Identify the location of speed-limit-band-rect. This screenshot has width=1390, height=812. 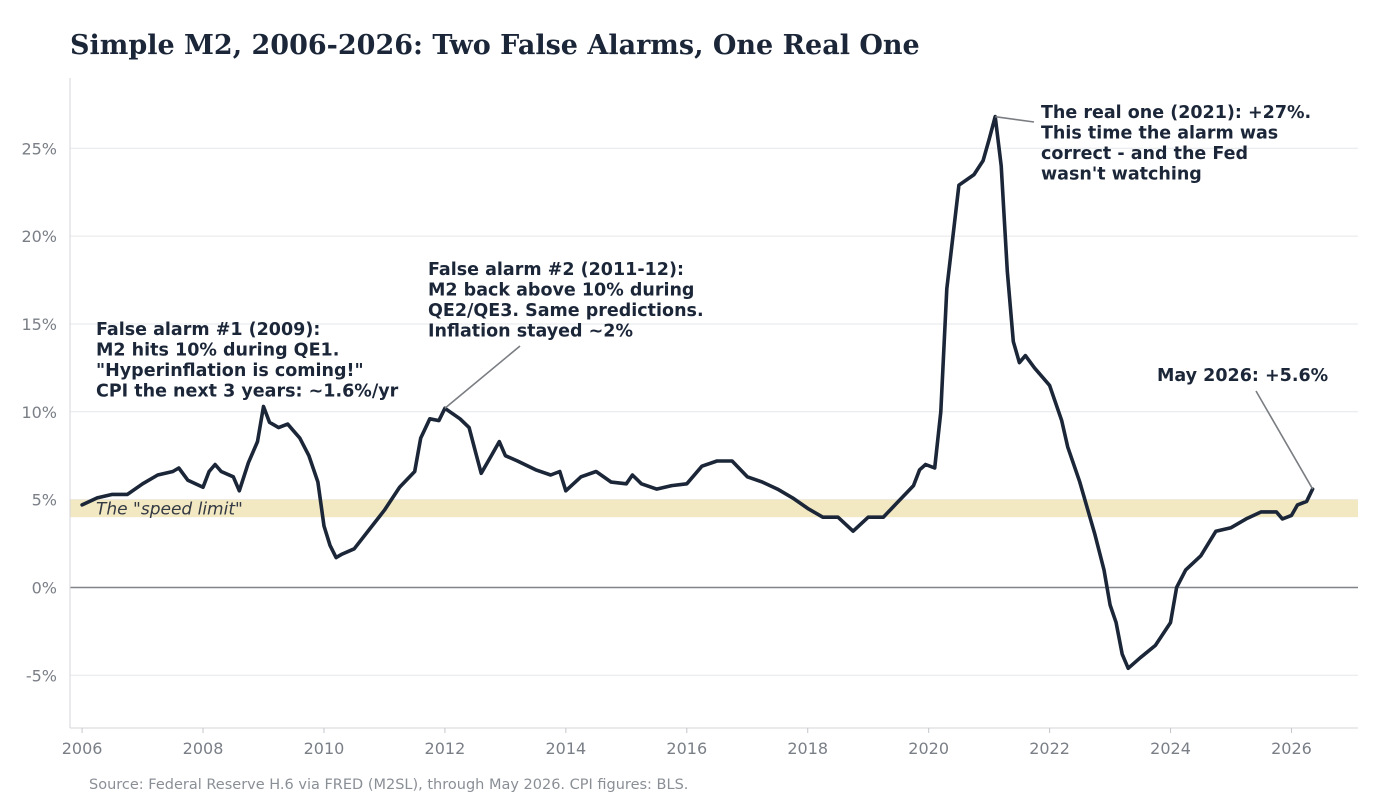
(714, 508).